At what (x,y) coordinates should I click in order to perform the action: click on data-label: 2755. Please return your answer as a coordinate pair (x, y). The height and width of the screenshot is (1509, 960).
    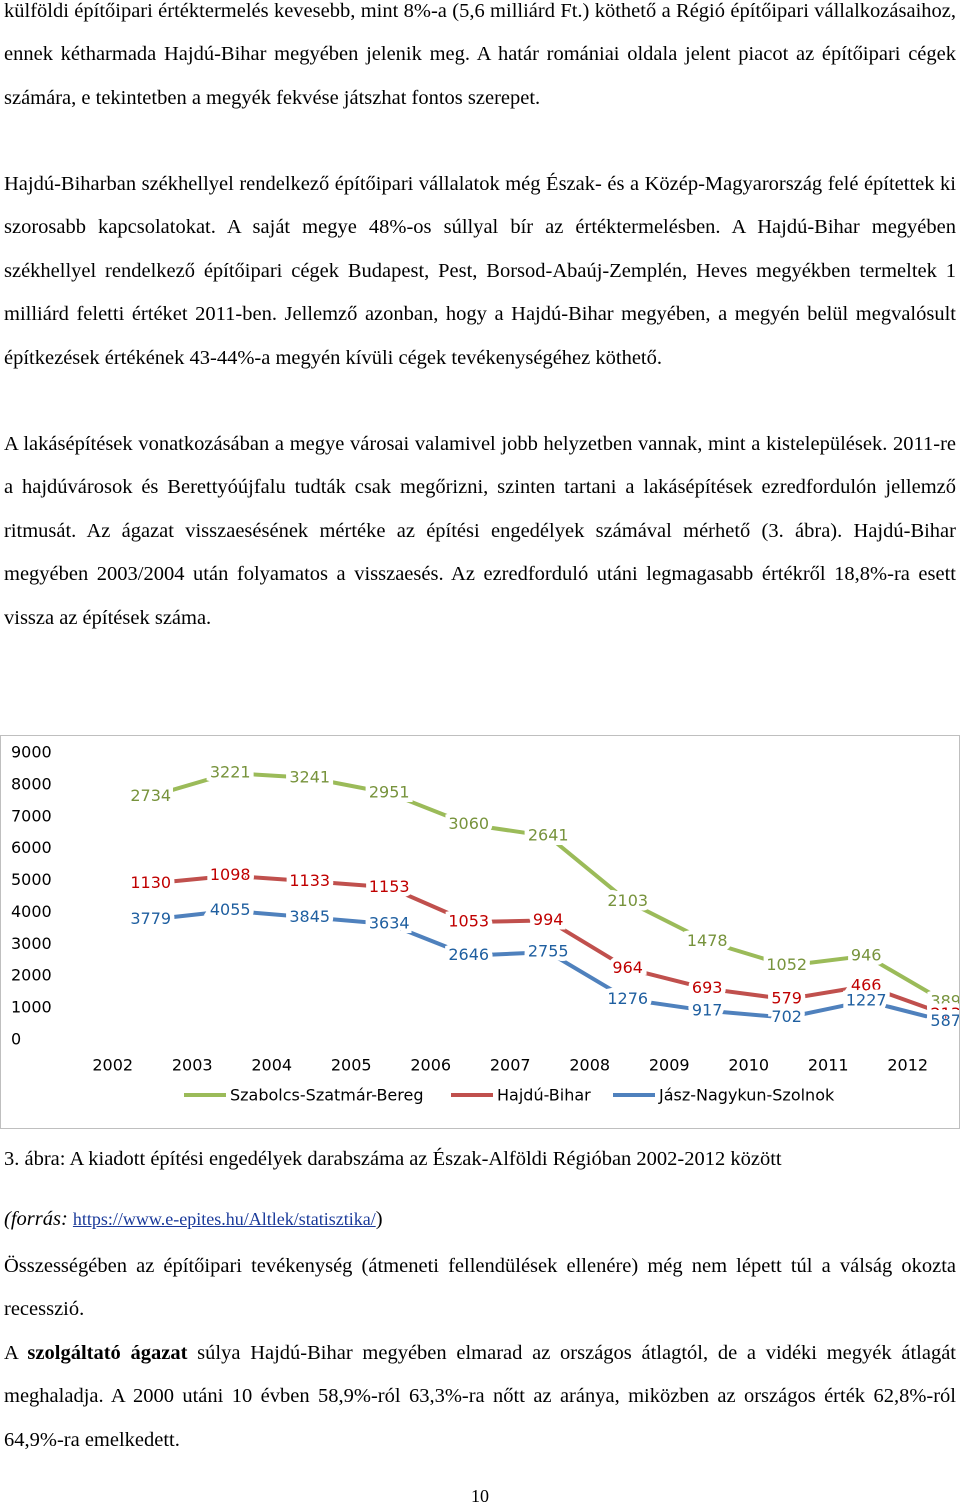
    Looking at the image, I should click on (548, 951).